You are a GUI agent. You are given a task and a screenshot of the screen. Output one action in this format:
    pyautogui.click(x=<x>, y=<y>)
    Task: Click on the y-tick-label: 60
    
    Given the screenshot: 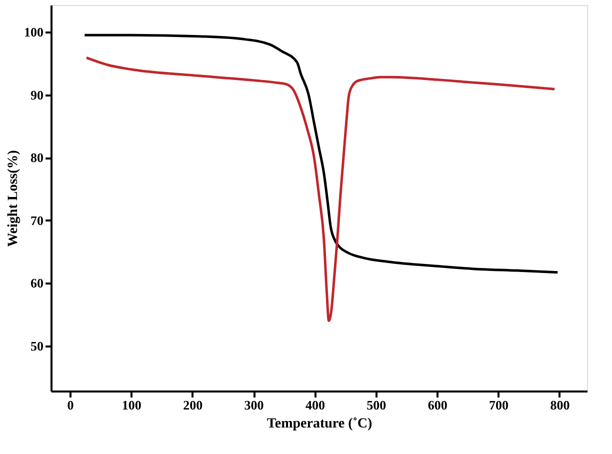 What is the action you would take?
    pyautogui.click(x=37, y=283)
    